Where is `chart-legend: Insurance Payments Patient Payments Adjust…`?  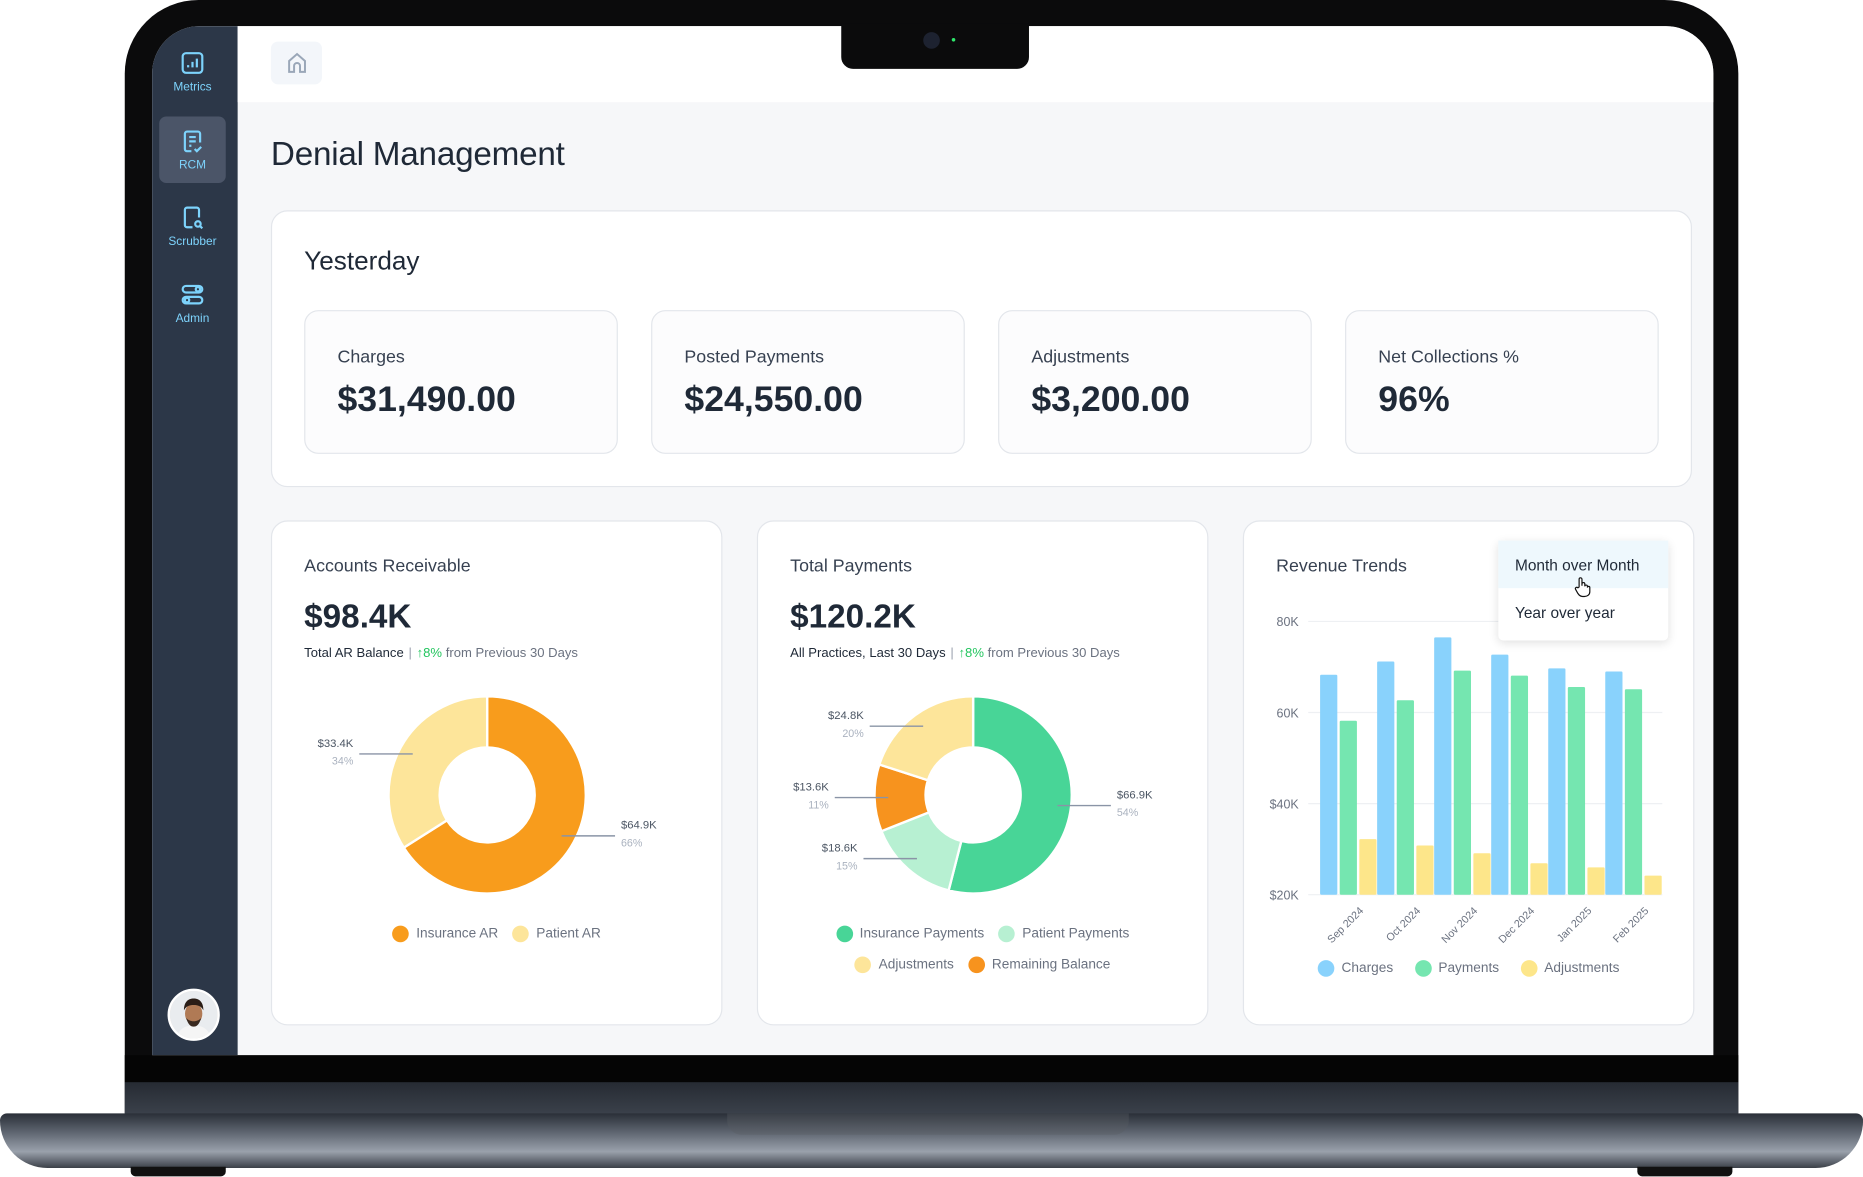
chart-legend: Insurance Payments Patient Payments Adjust… is located at coordinates (982, 949).